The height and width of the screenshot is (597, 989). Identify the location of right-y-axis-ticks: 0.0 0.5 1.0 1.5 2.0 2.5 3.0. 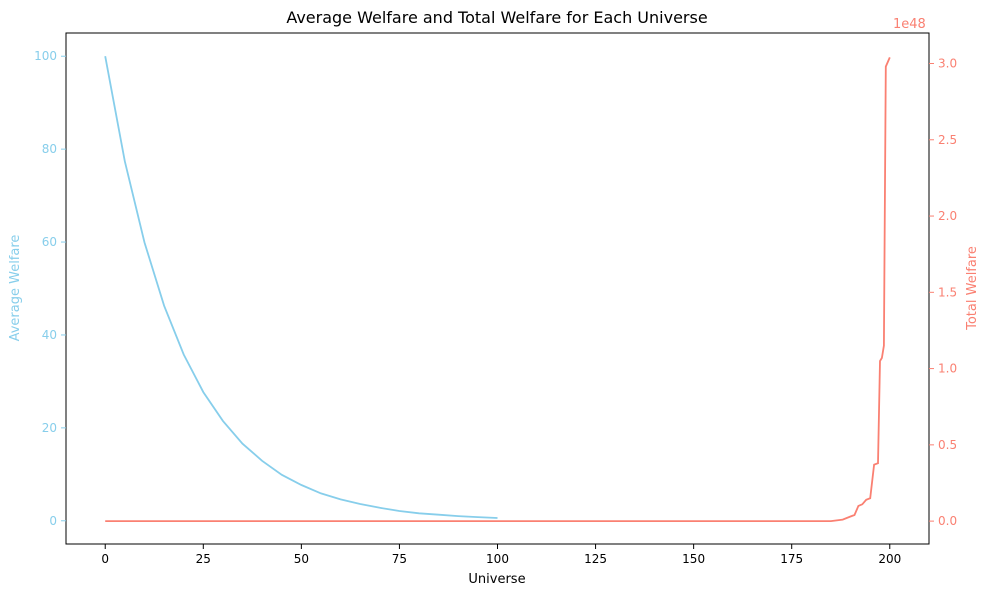
(943, 292).